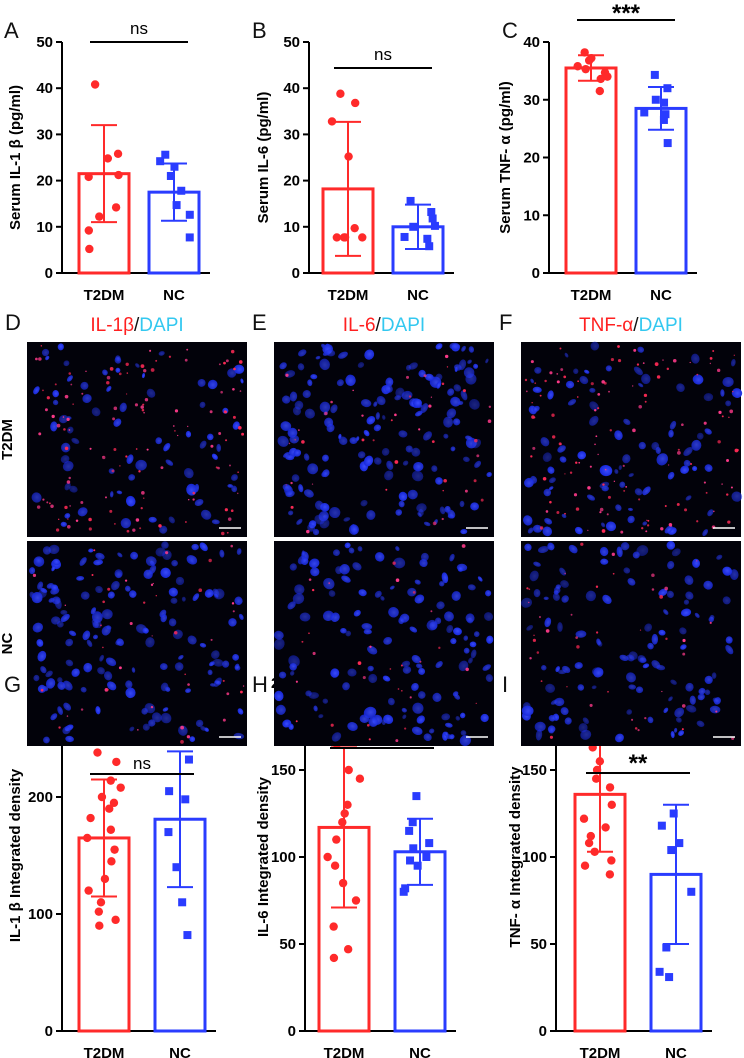 The height and width of the screenshot is (1058, 744). Describe the element at coordinates (180, 1051) in the screenshot. I see `x-category-label: NC` at that location.